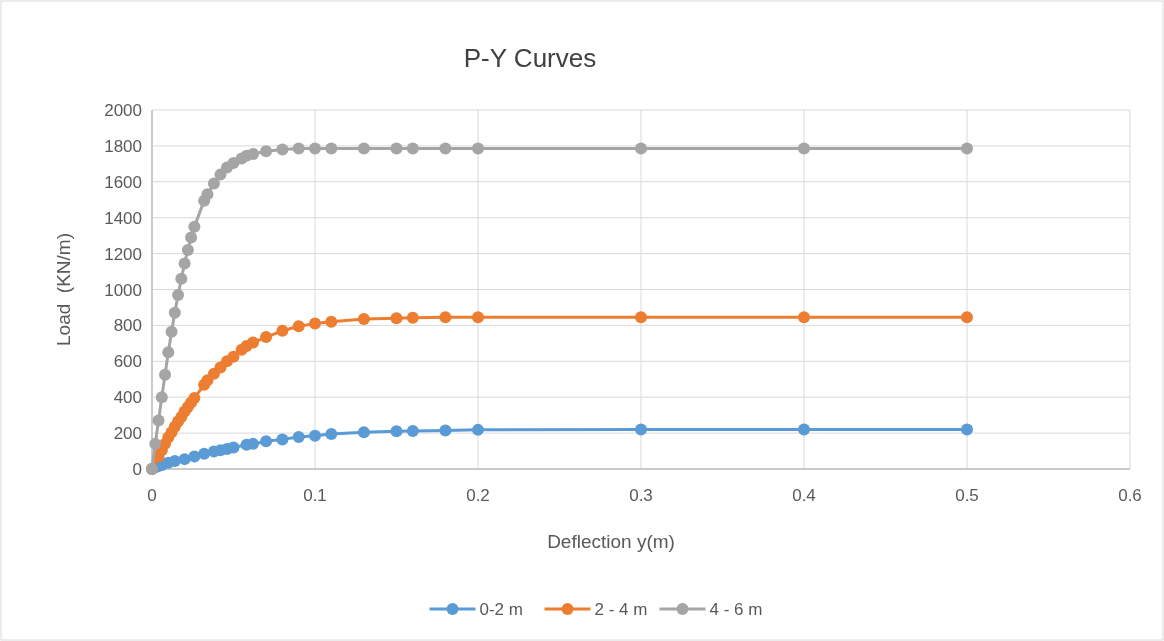 The height and width of the screenshot is (641, 1164). What do you see at coordinates (315, 495) in the screenshot?
I see `x-tick-label: 0.1` at bounding box center [315, 495].